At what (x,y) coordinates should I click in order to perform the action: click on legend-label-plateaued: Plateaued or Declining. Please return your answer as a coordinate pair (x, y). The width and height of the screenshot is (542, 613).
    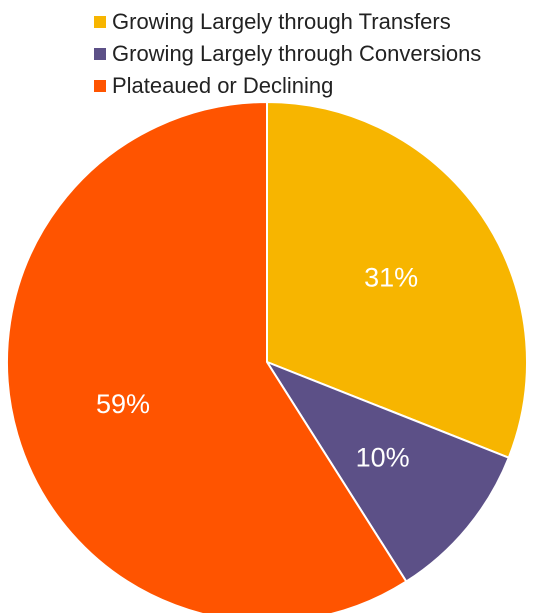
    Looking at the image, I should click on (223, 85).